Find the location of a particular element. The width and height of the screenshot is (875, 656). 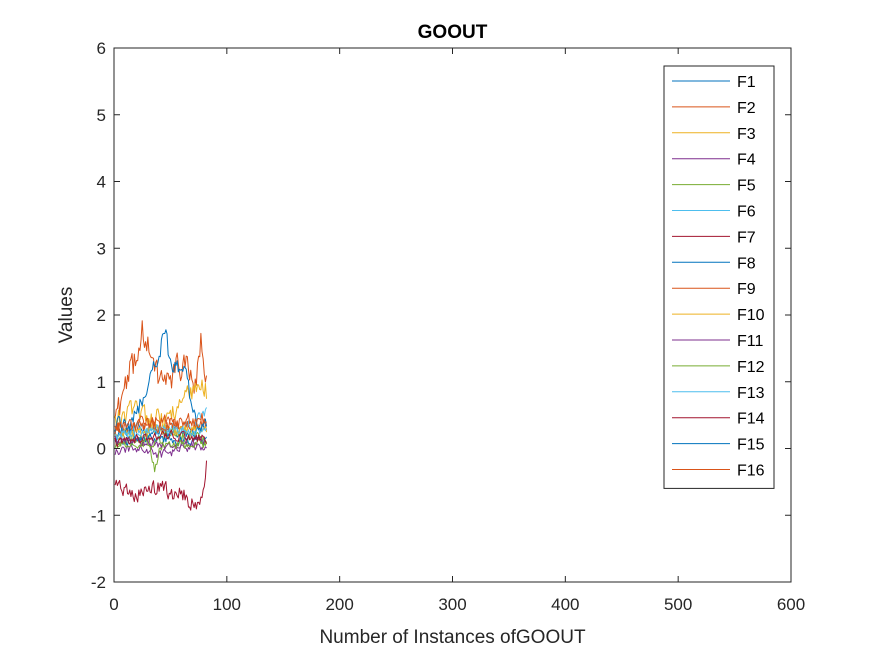

series-line-f15 is located at coordinates (161, 380).